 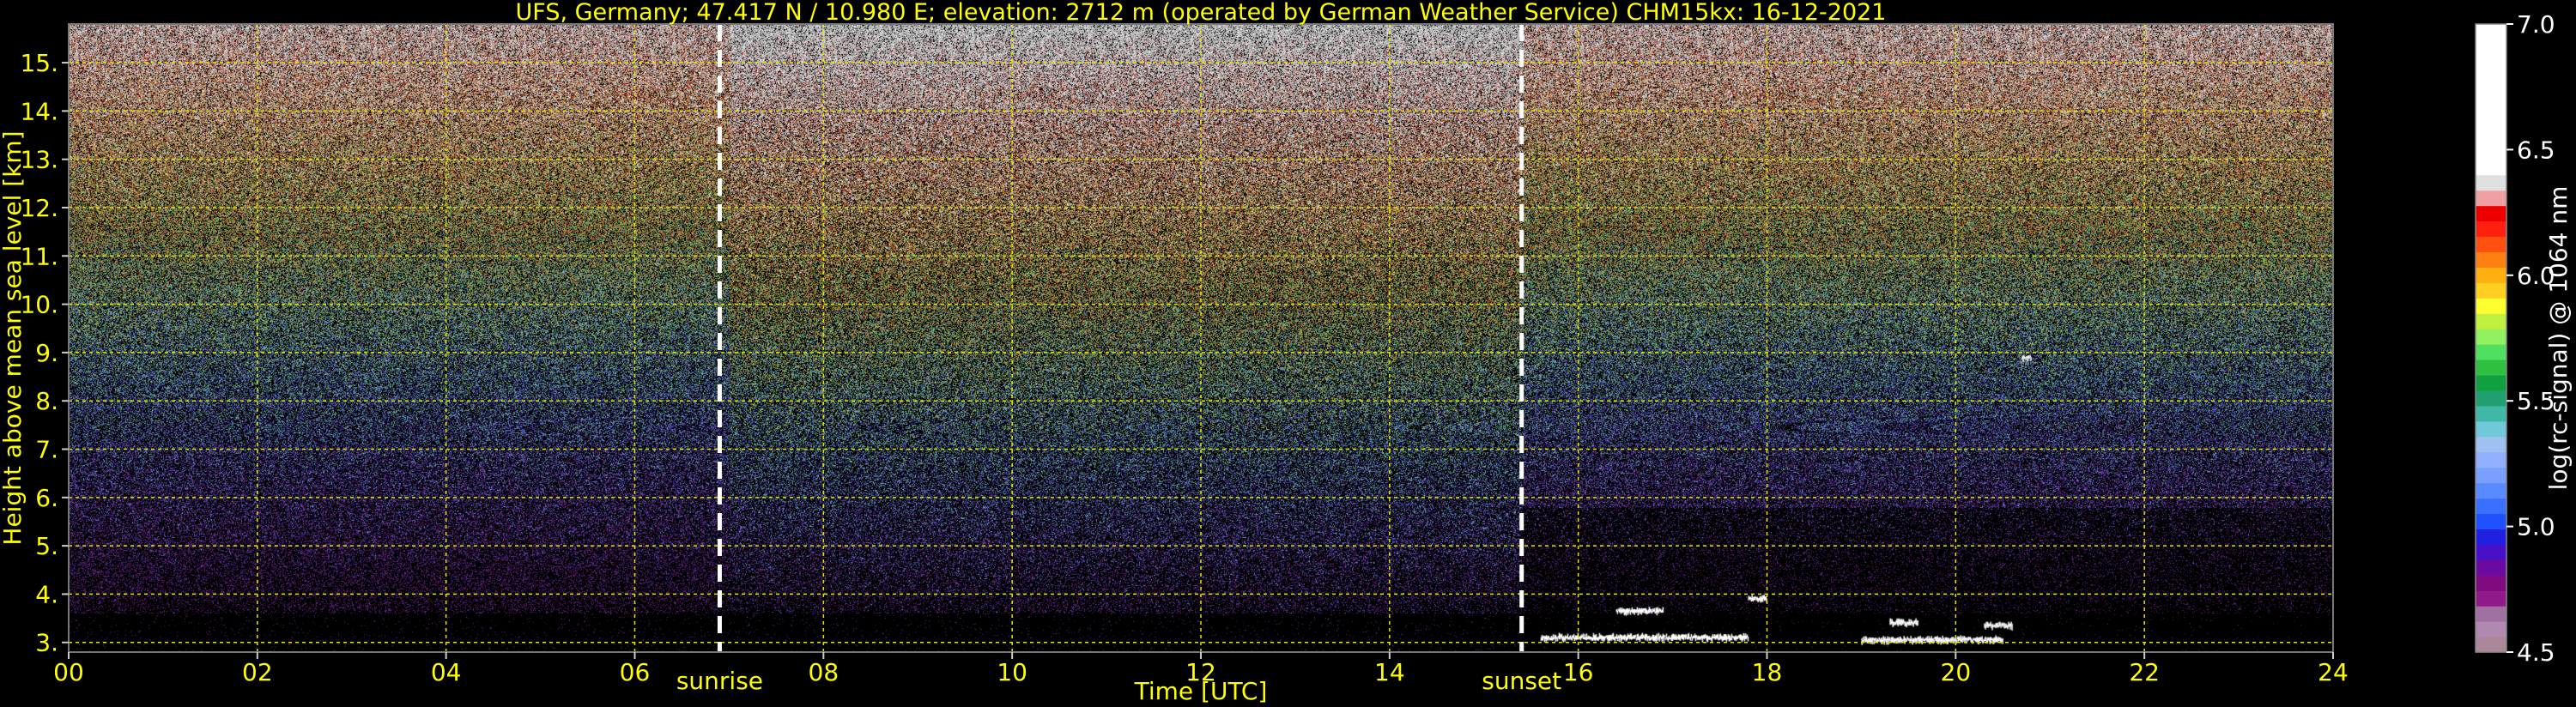 What do you see at coordinates (39, 208) in the screenshot?
I see `y-tick-label: 12.` at bounding box center [39, 208].